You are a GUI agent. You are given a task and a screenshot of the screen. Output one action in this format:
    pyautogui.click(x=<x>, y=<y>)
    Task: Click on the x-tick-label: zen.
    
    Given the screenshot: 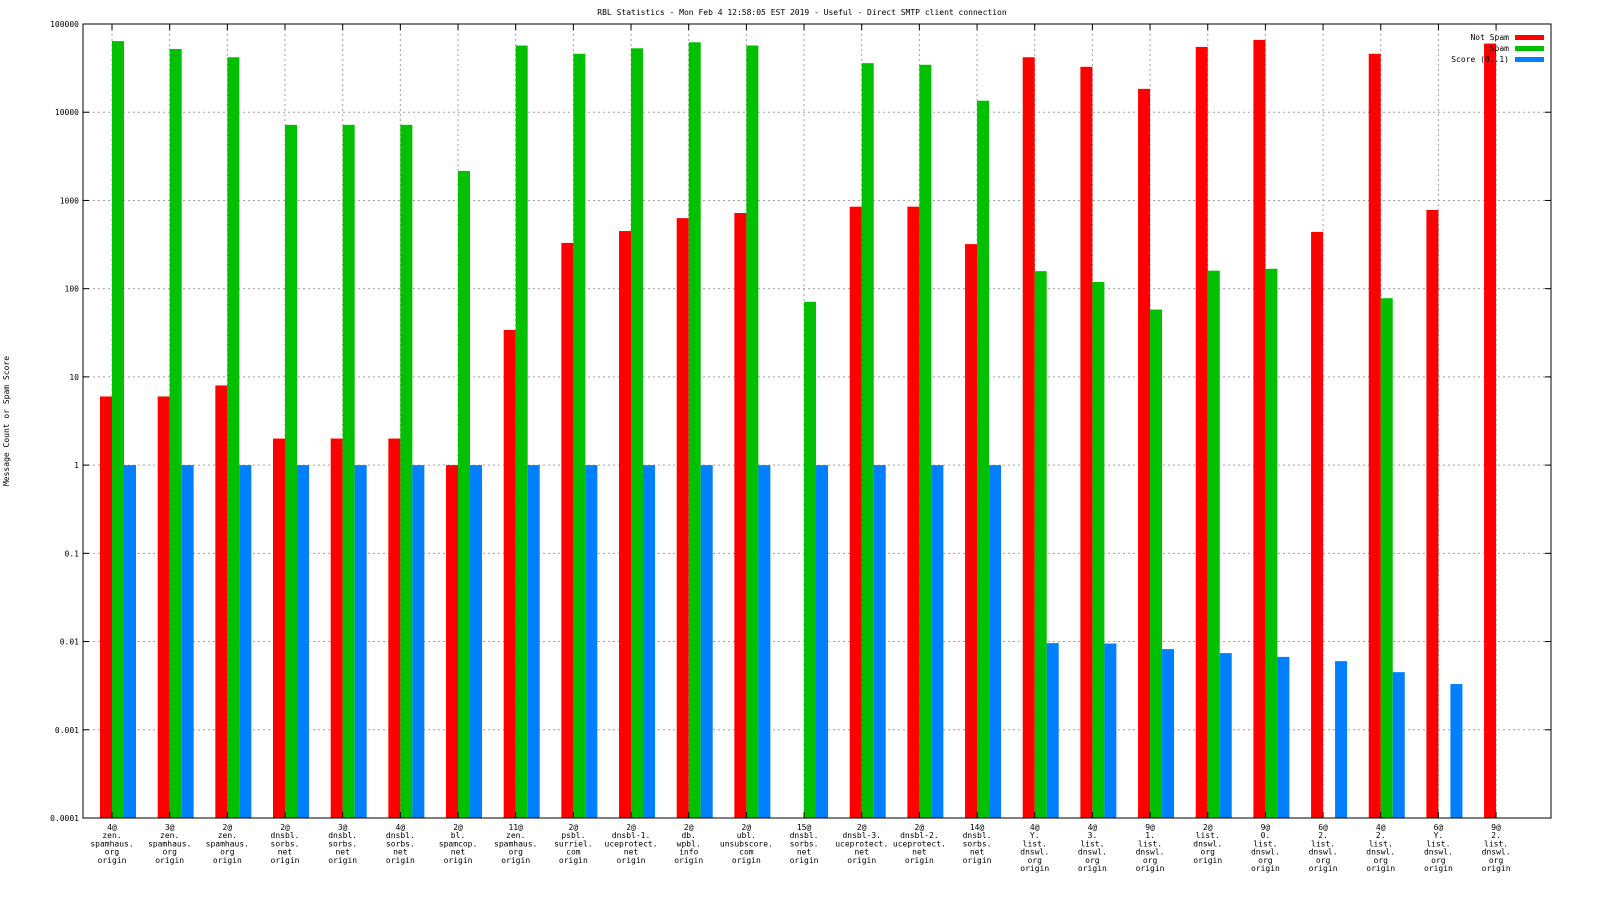 What is the action you would take?
    pyautogui.click(x=227, y=835)
    